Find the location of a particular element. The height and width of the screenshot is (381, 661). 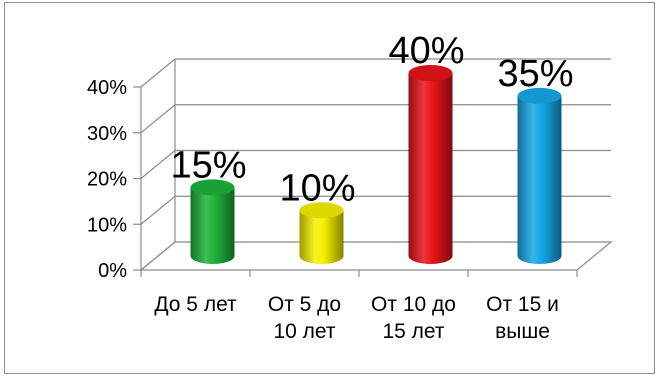

y-tick-label: 10% is located at coordinates (107, 225).